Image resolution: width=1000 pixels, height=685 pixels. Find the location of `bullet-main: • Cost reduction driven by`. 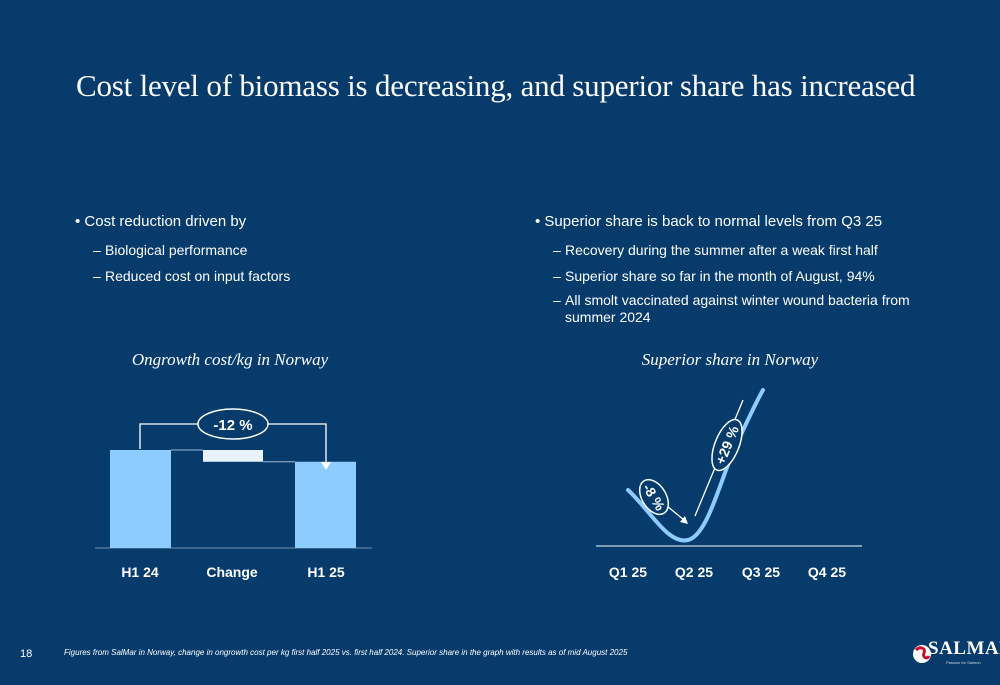

bullet-main: • Cost reduction driven by is located at coordinates (161, 221).